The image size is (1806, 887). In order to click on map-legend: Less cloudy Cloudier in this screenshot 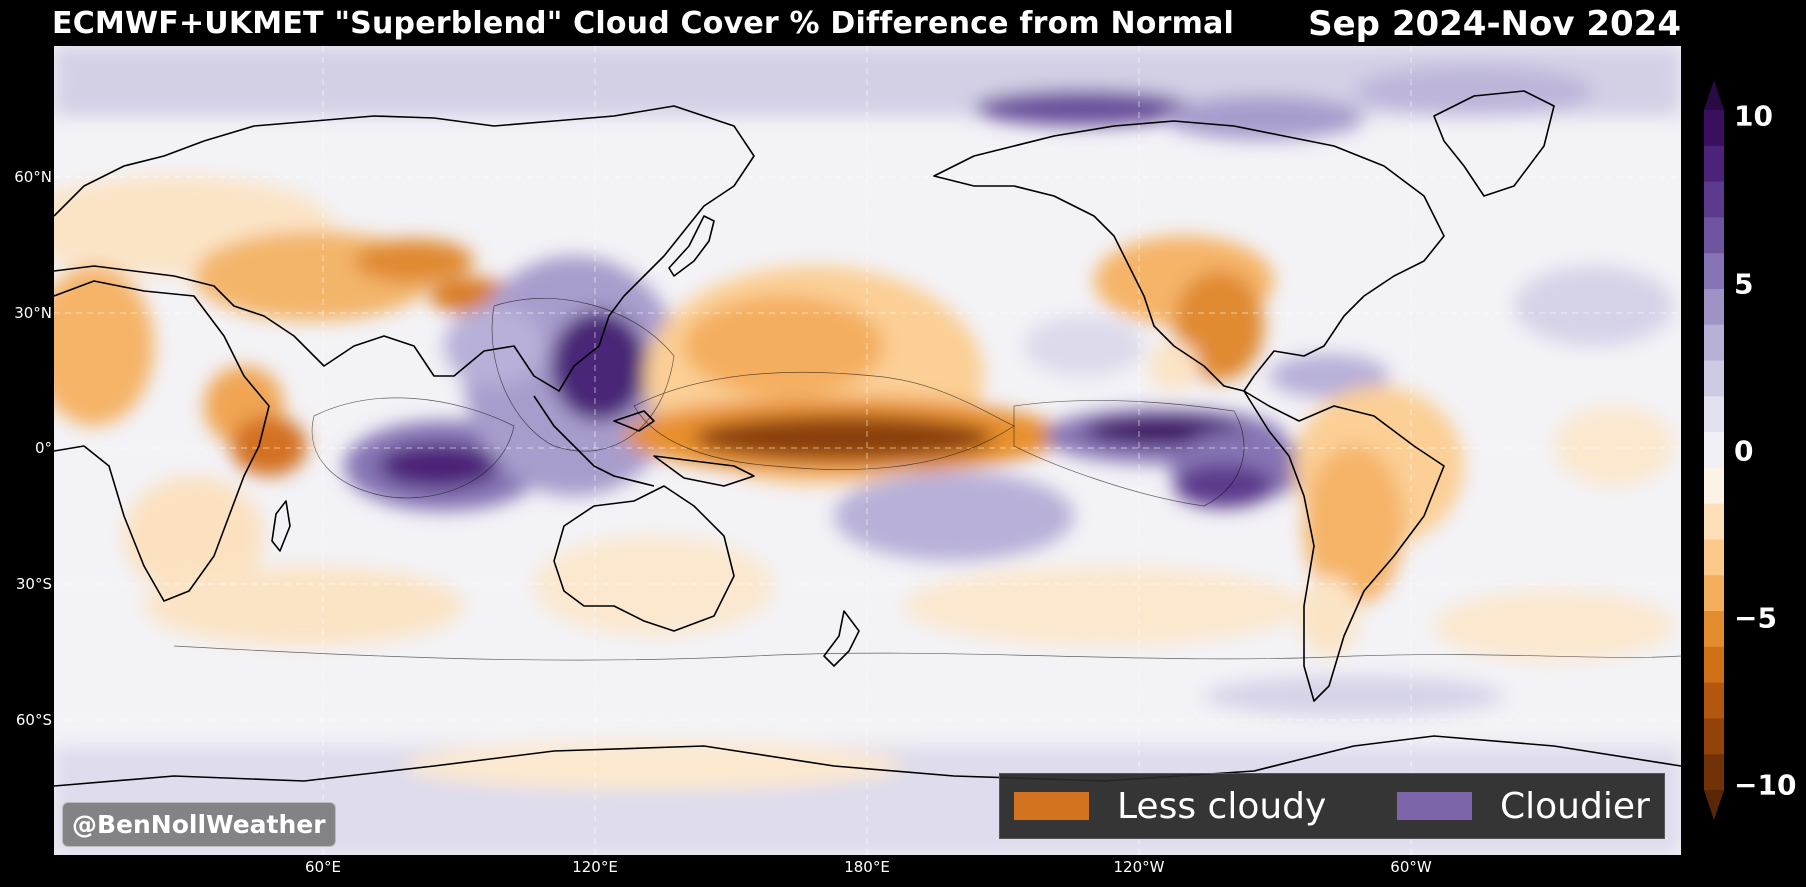, I will do `click(1332, 806)`.